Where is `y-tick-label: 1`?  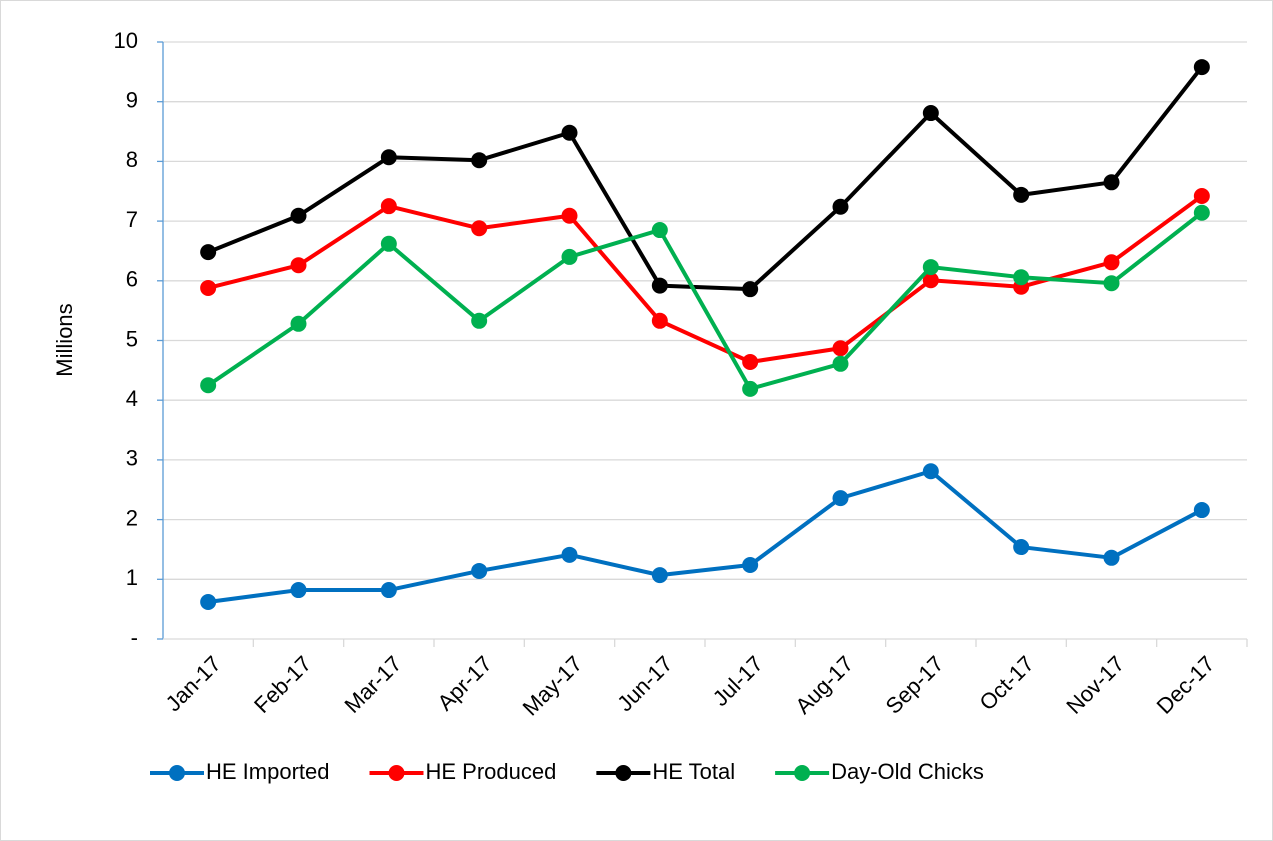
y-tick-label: 1 is located at coordinates (132, 577).